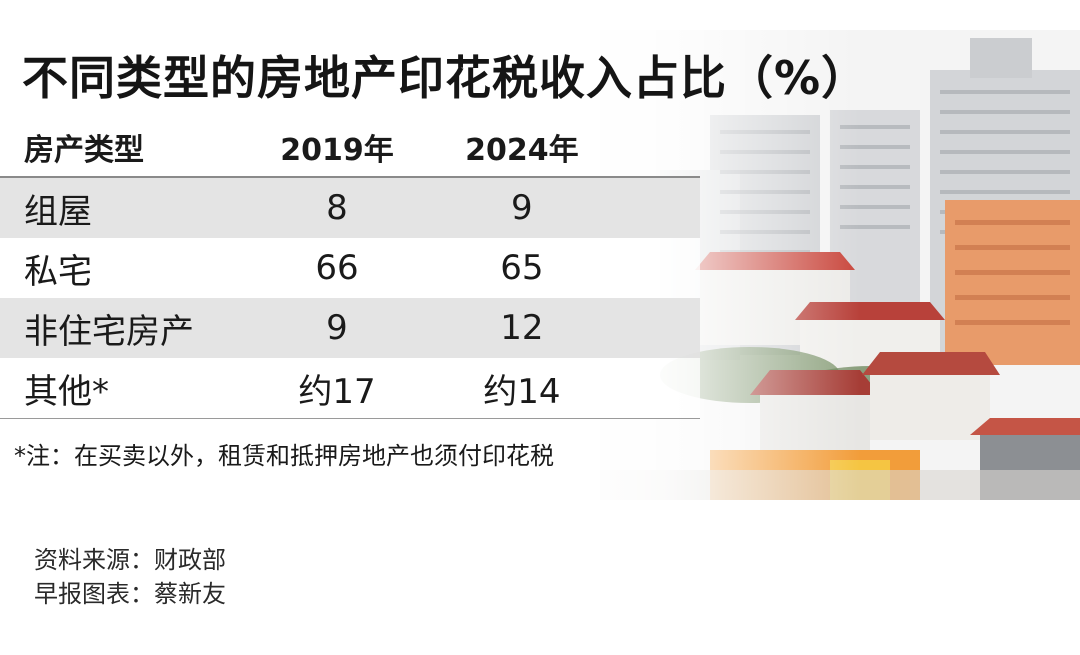 The width and height of the screenshot is (1080, 655). I want to click on table-row: 其他* 约17 约14, so click(350, 388).